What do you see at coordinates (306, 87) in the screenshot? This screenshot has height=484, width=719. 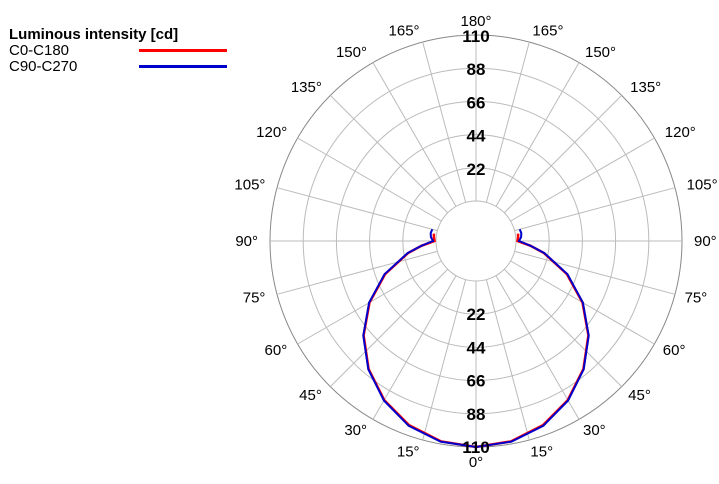 I see `angle-label-left-135: 135°` at bounding box center [306, 87].